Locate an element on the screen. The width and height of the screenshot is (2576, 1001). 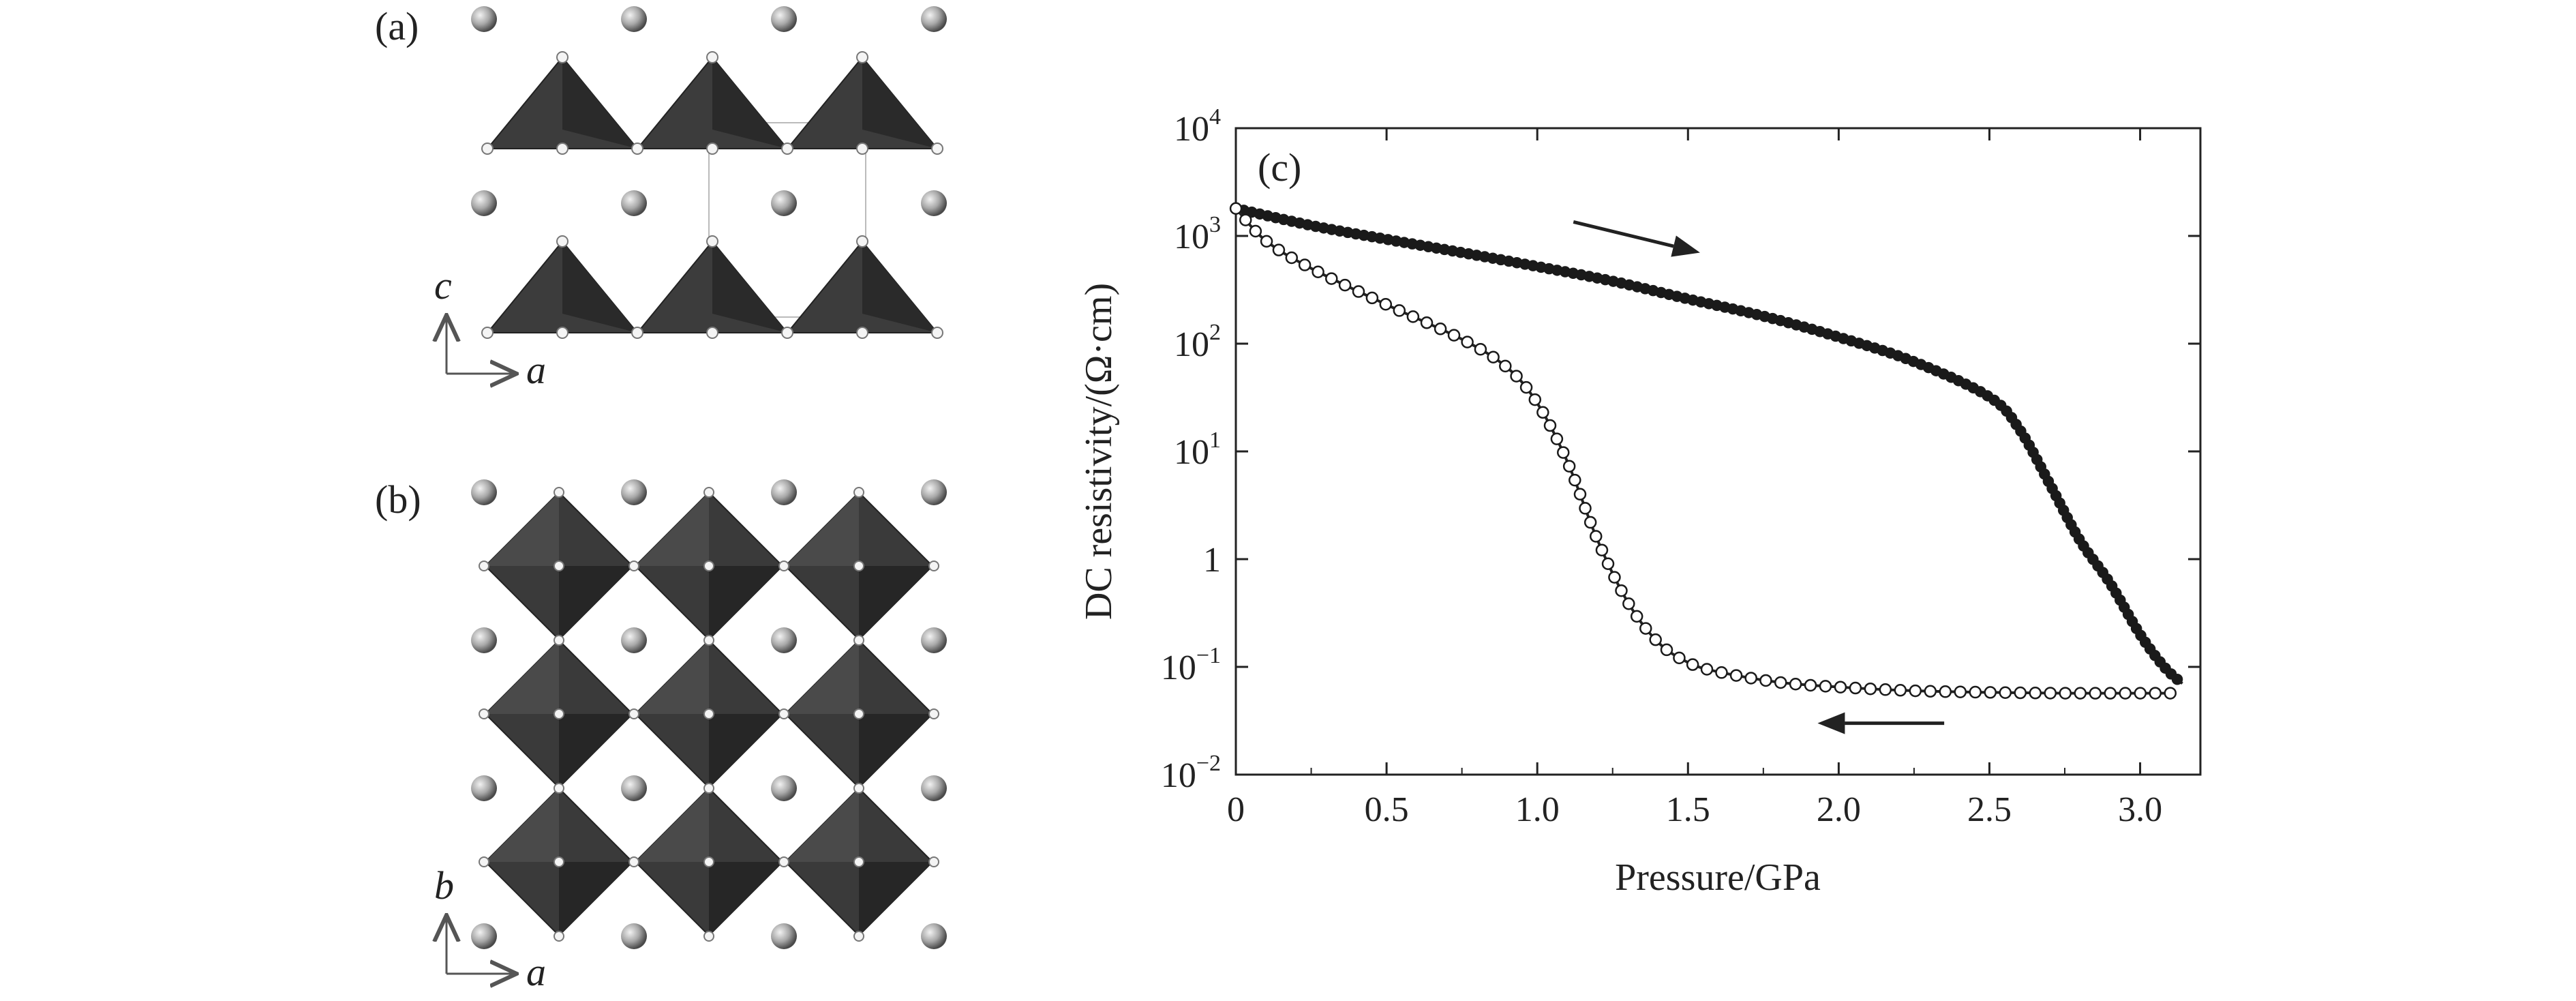
panel-a-axes-indicator: c a is located at coordinates (490, 328).